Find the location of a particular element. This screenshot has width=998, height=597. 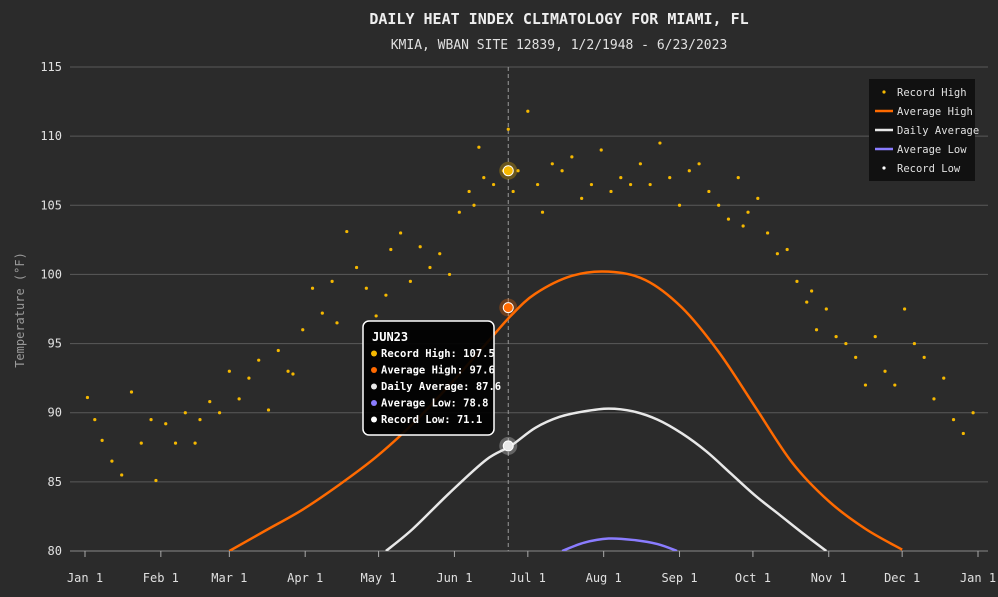

y-tick-label: 95 is located at coordinates (55, 344).